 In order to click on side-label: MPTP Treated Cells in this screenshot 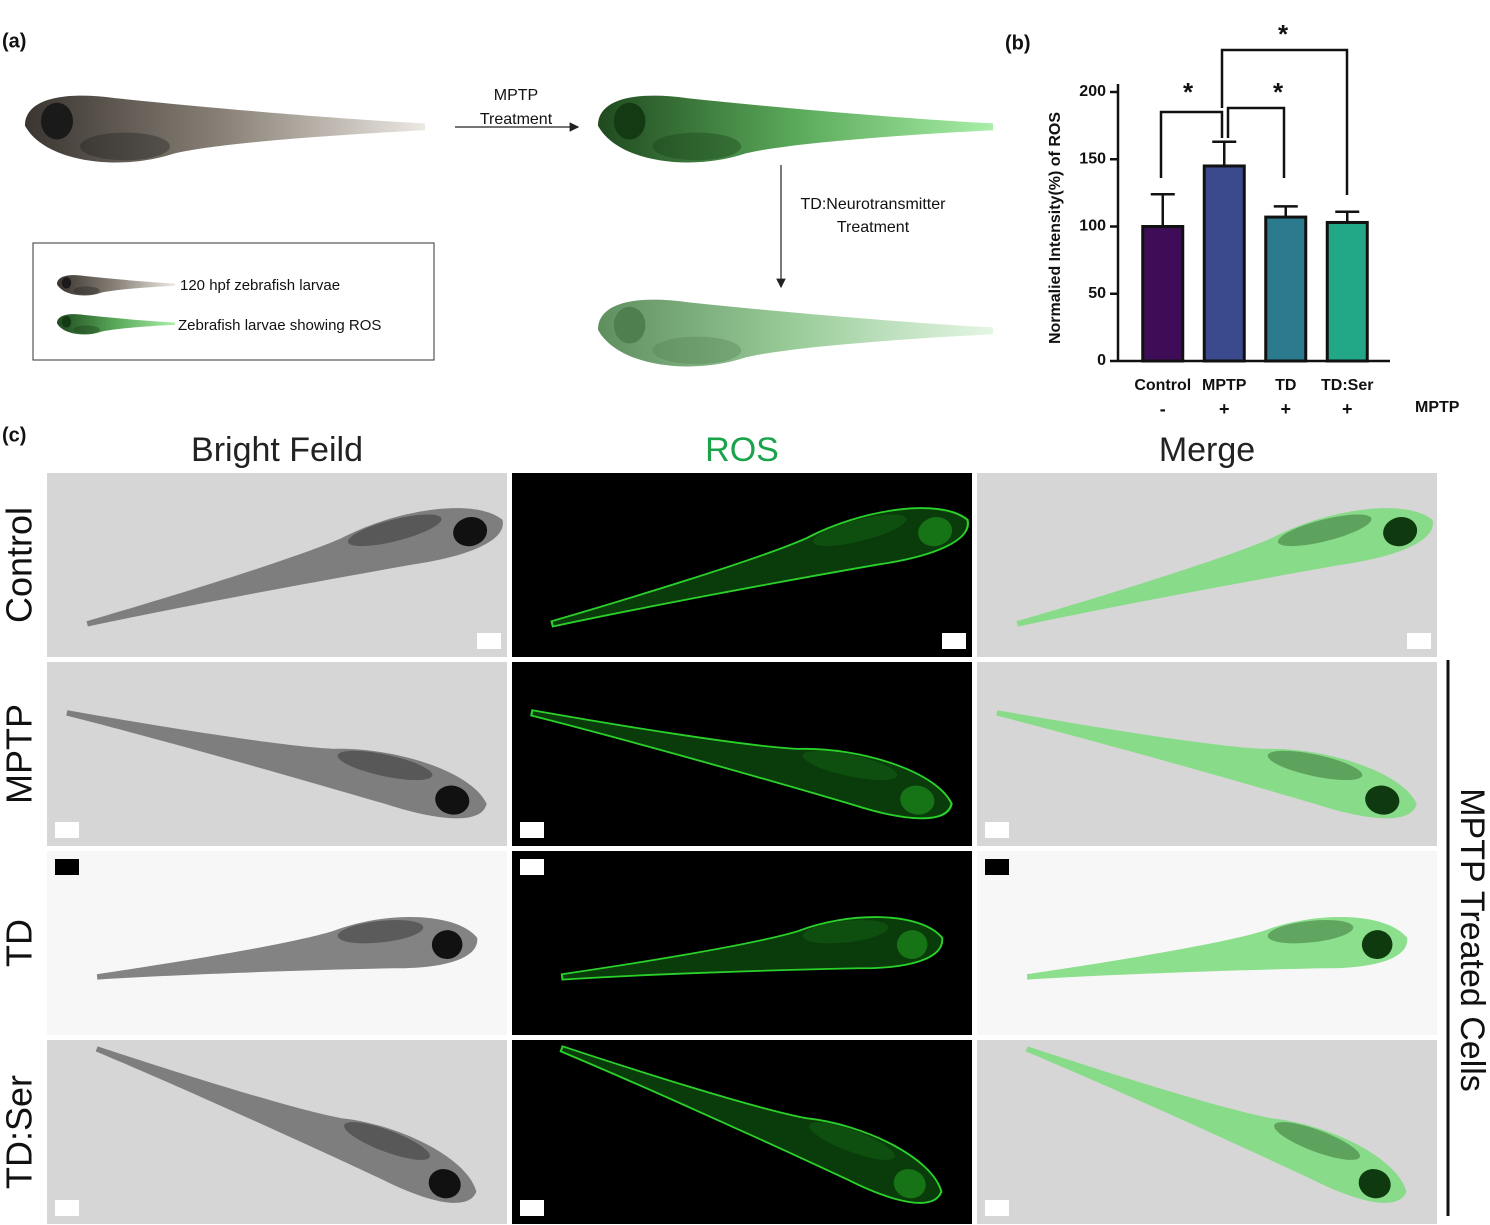, I will do `click(1471, 940)`.